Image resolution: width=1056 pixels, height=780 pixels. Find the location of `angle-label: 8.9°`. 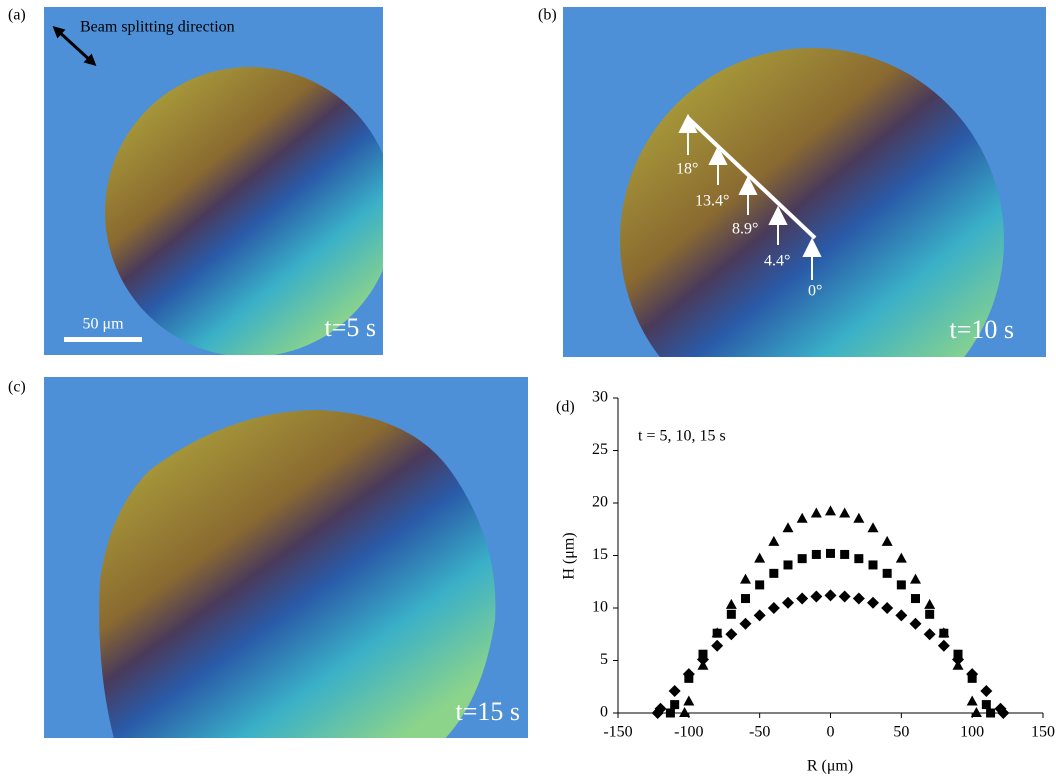

angle-label: 8.9° is located at coordinates (745, 229).